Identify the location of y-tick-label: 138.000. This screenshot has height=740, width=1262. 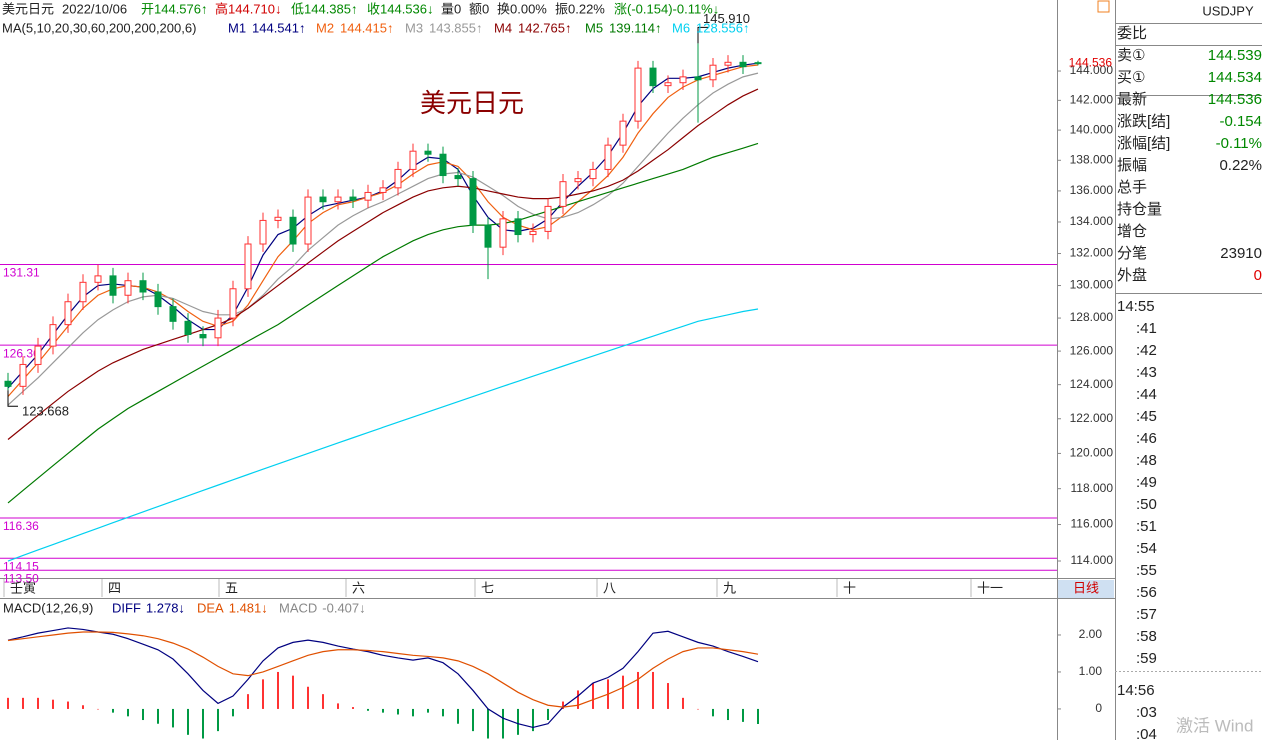
(1092, 159).